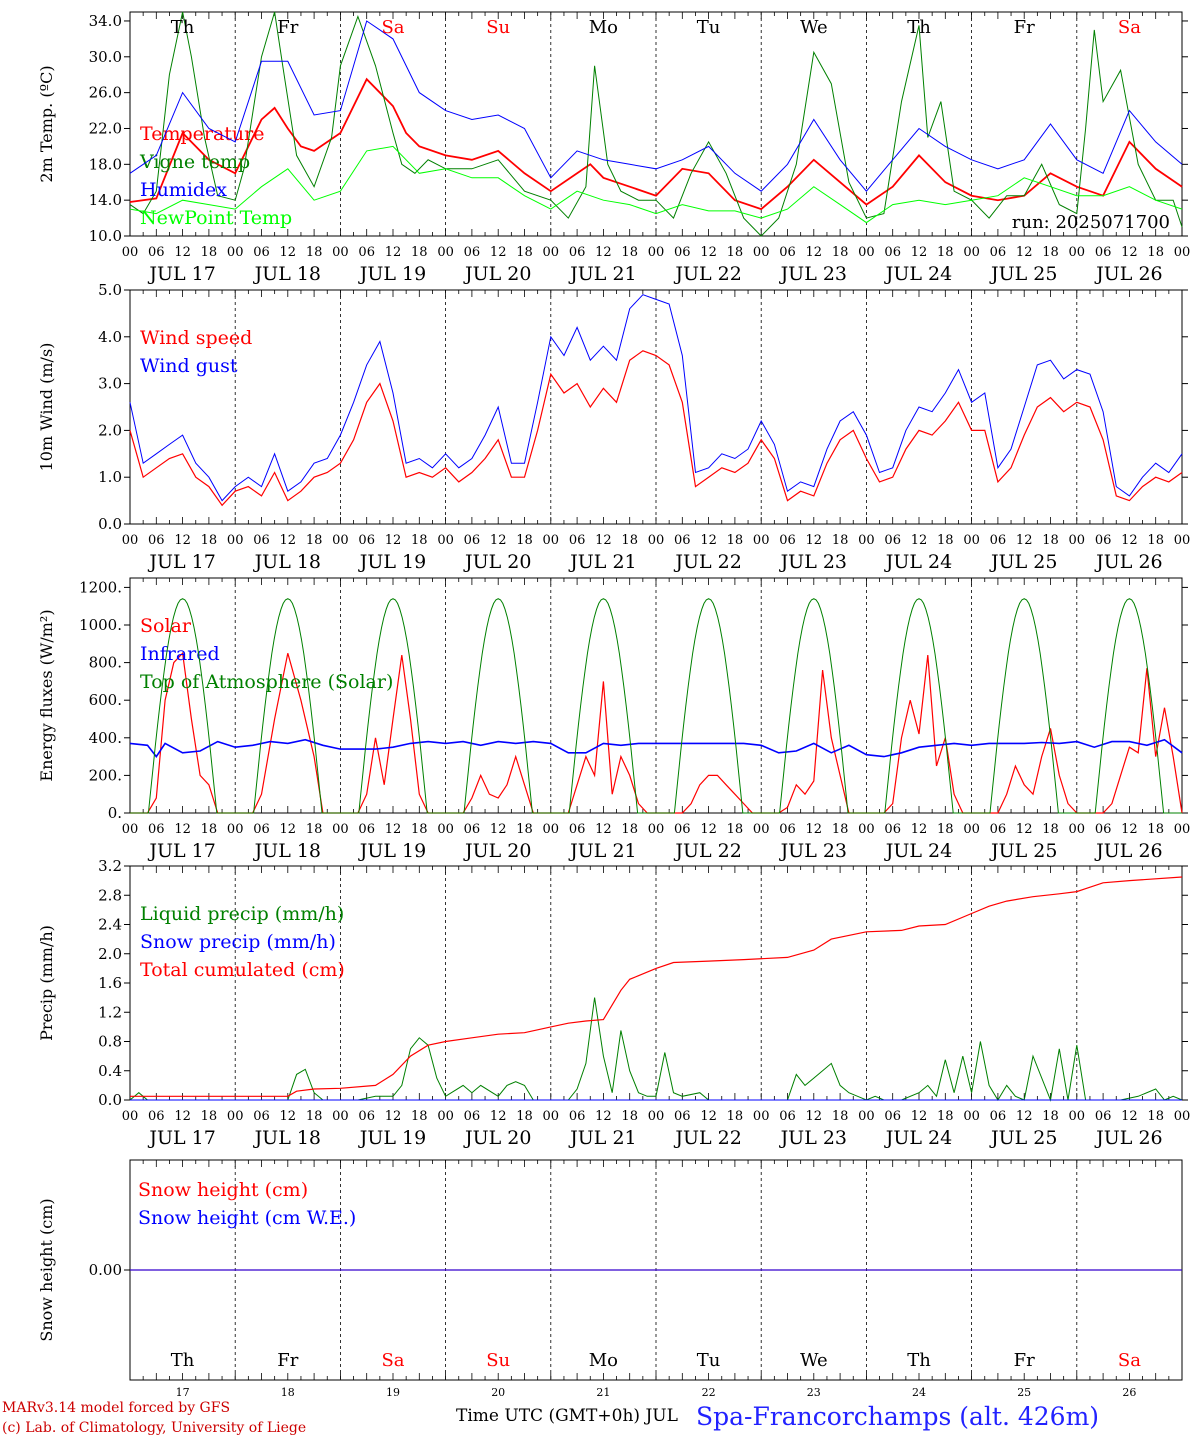 The width and height of the screenshot is (1194, 1440). Describe the element at coordinates (166, 626) in the screenshot. I see `legend-entry: Solar` at that location.